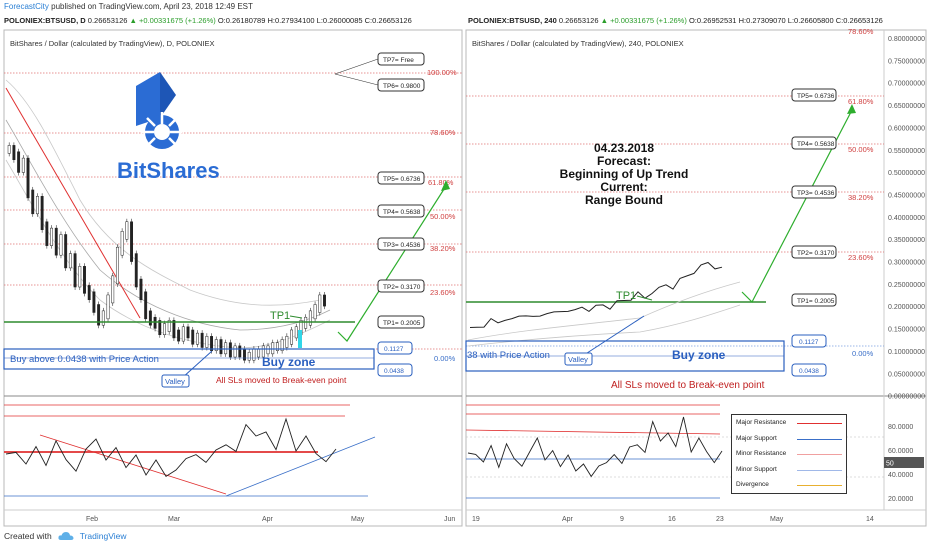  I want to click on right-projection-arrowhead, so click(851, 109).